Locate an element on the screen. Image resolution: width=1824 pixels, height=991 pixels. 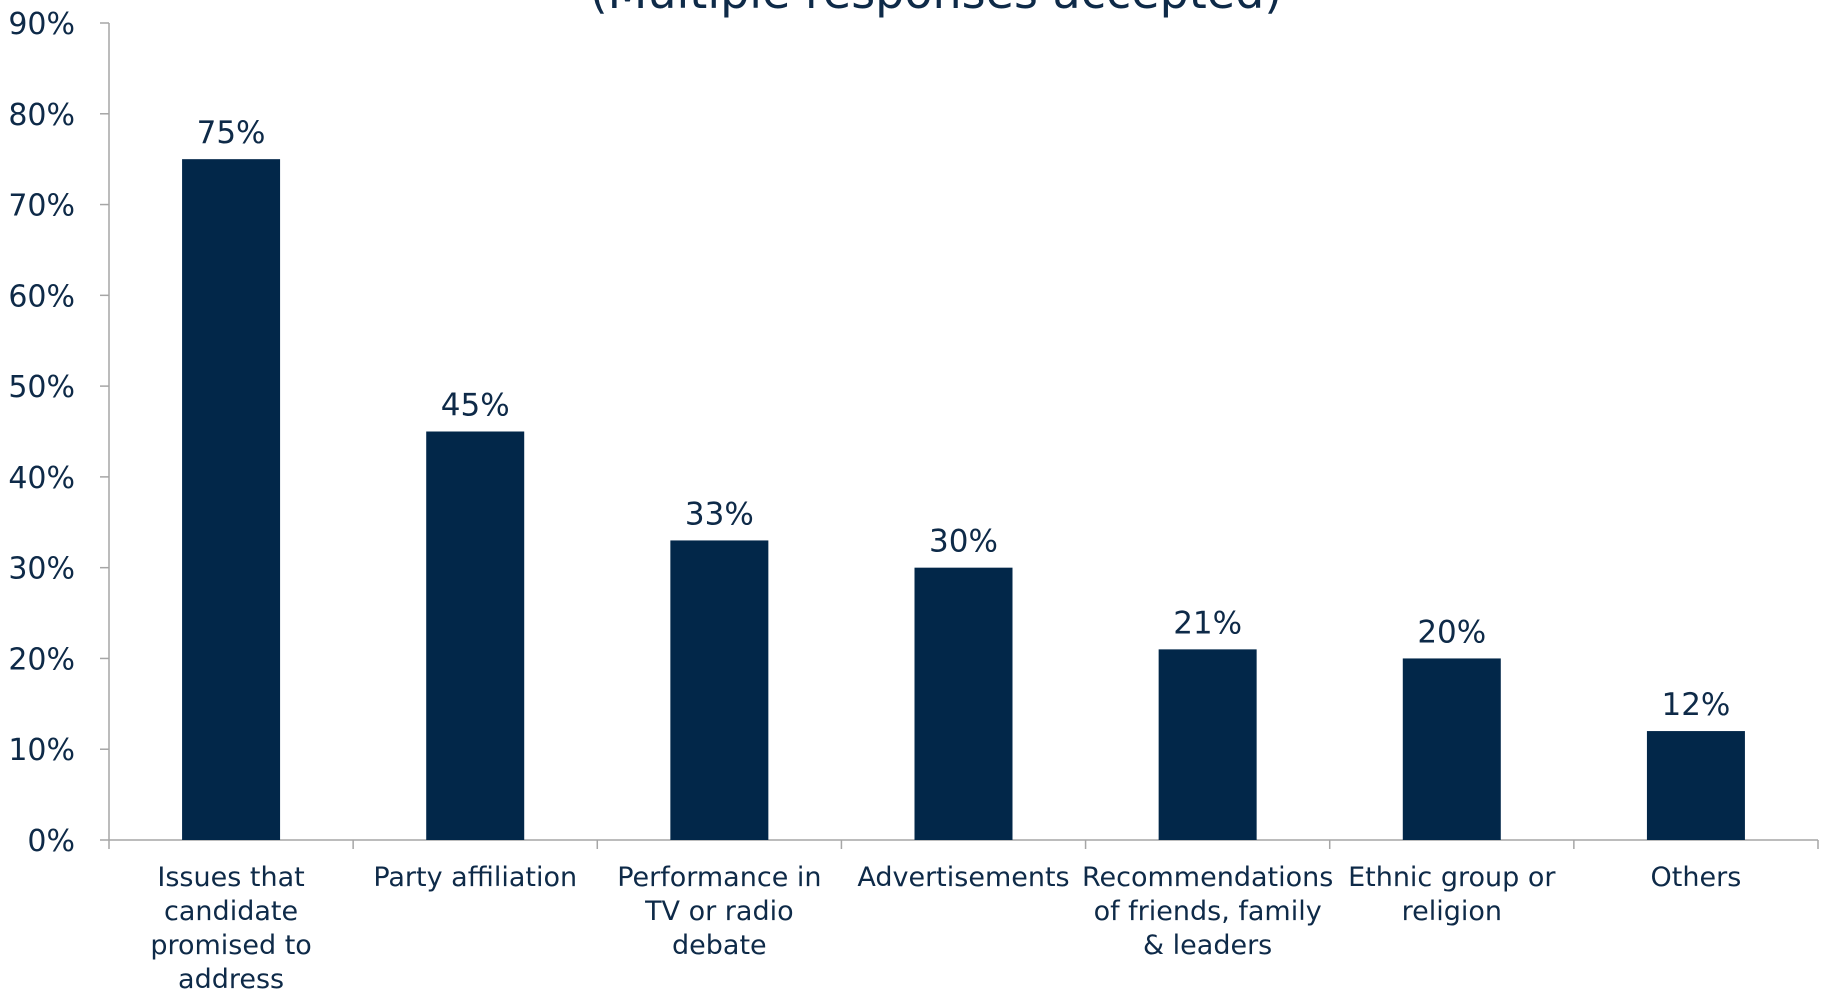
x-tick-label: Advertisements is located at coordinates (963, 877).